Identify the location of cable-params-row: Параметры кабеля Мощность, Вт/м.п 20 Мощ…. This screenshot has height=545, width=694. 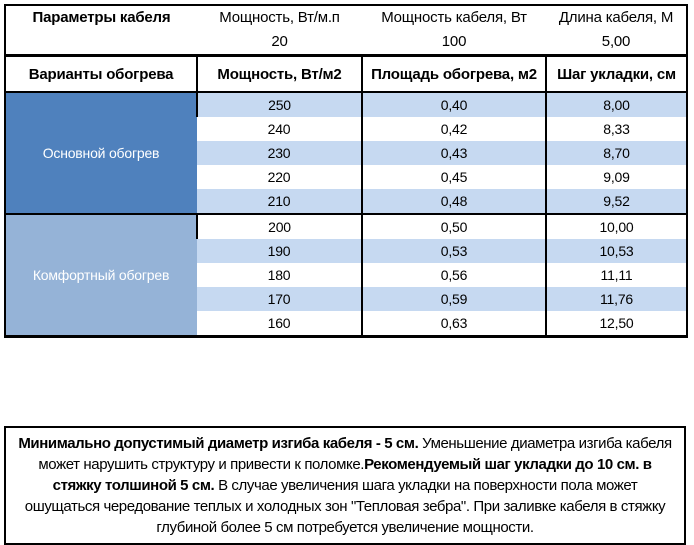
(346, 30).